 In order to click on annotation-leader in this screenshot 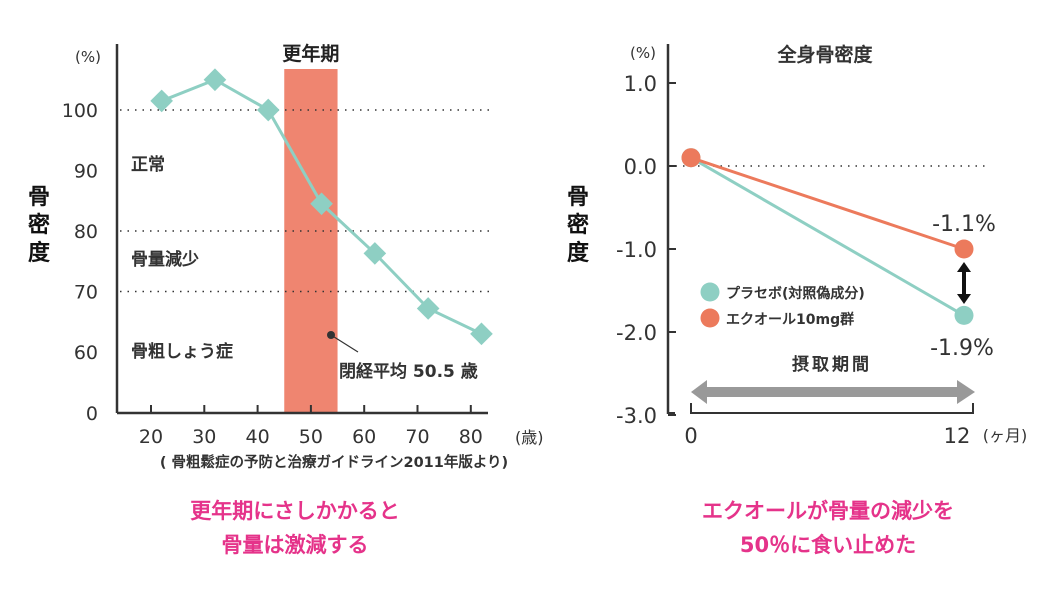, I will do `click(344, 343)`.